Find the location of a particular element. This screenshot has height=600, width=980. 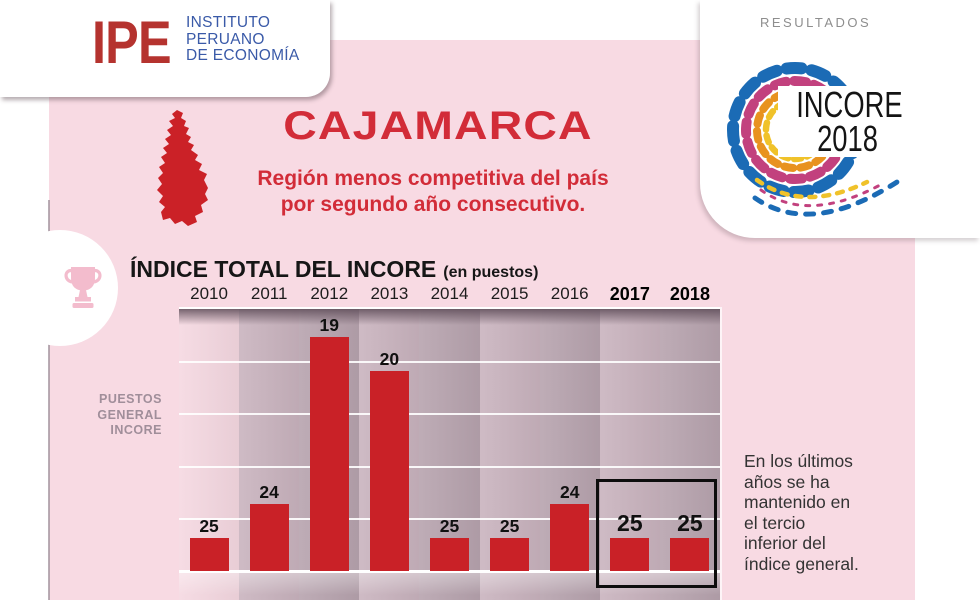

region-subtitle-line: Región menos competitiva del país is located at coordinates (433, 178).